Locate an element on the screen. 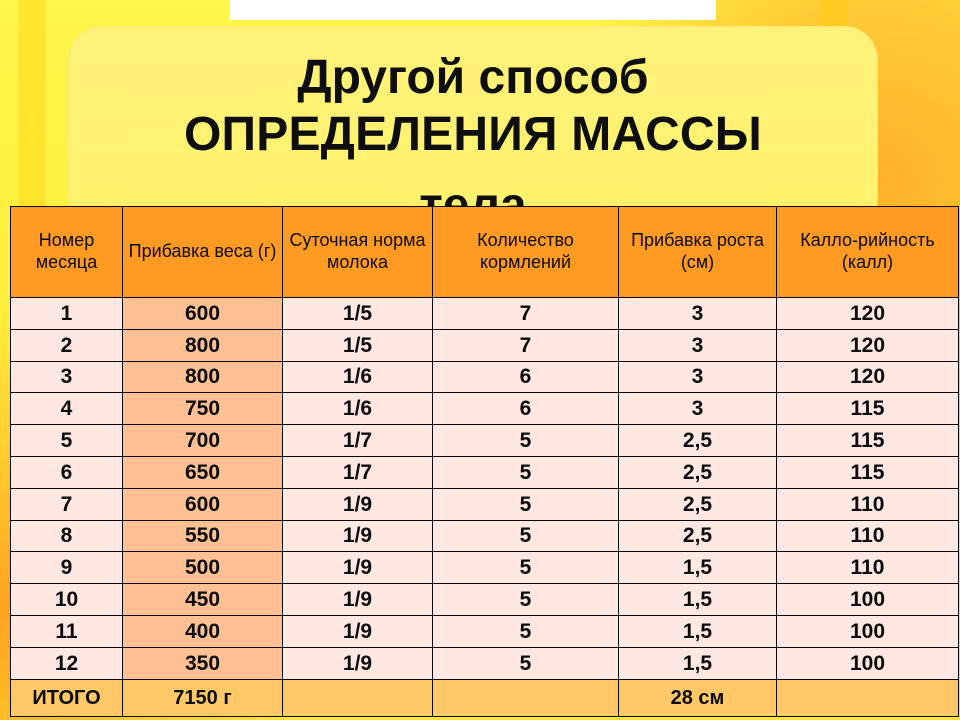  table-cell: 550 is located at coordinates (202, 536).